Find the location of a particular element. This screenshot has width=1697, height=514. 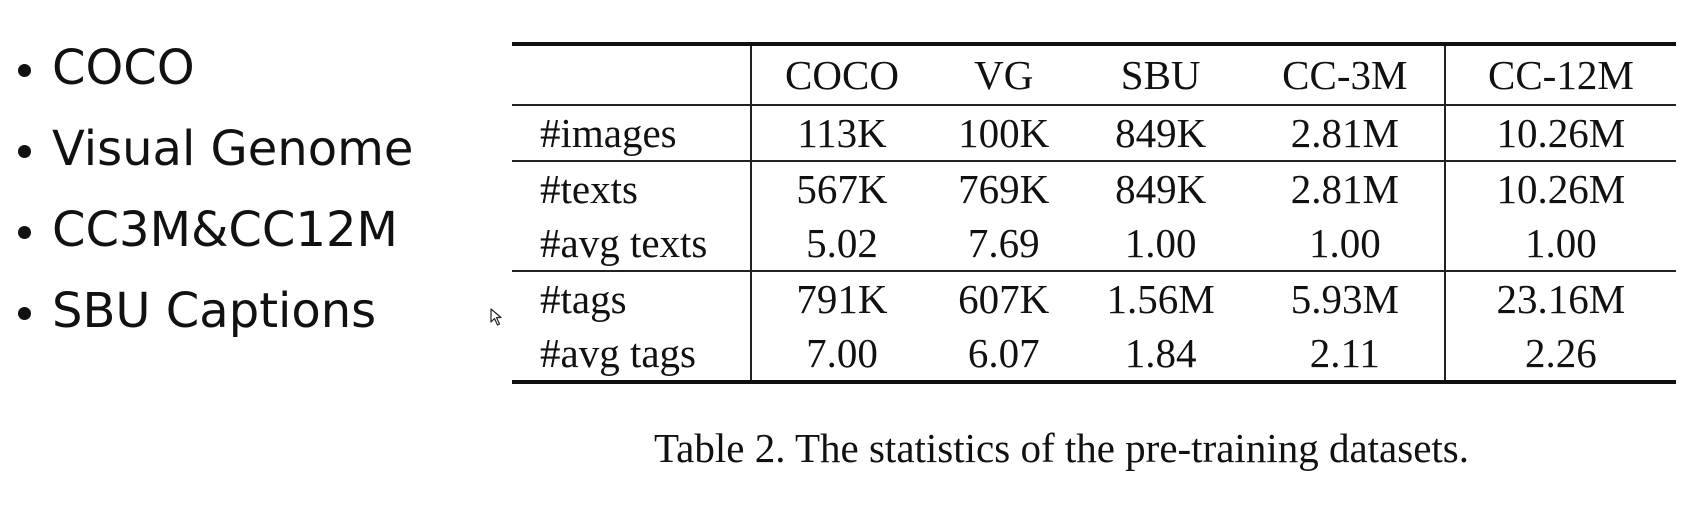

table-row: #texts 567K 769K 849K 2.81M 10.26M is located at coordinates (1094, 188).